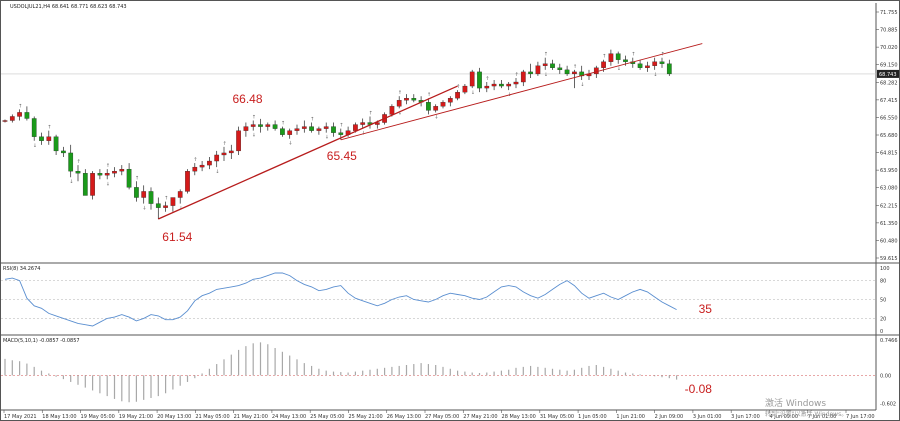 The width and height of the screenshot is (900, 421). Describe the element at coordinates (889, 224) in the screenshot. I see `price-tick-label: 61.350` at that location.